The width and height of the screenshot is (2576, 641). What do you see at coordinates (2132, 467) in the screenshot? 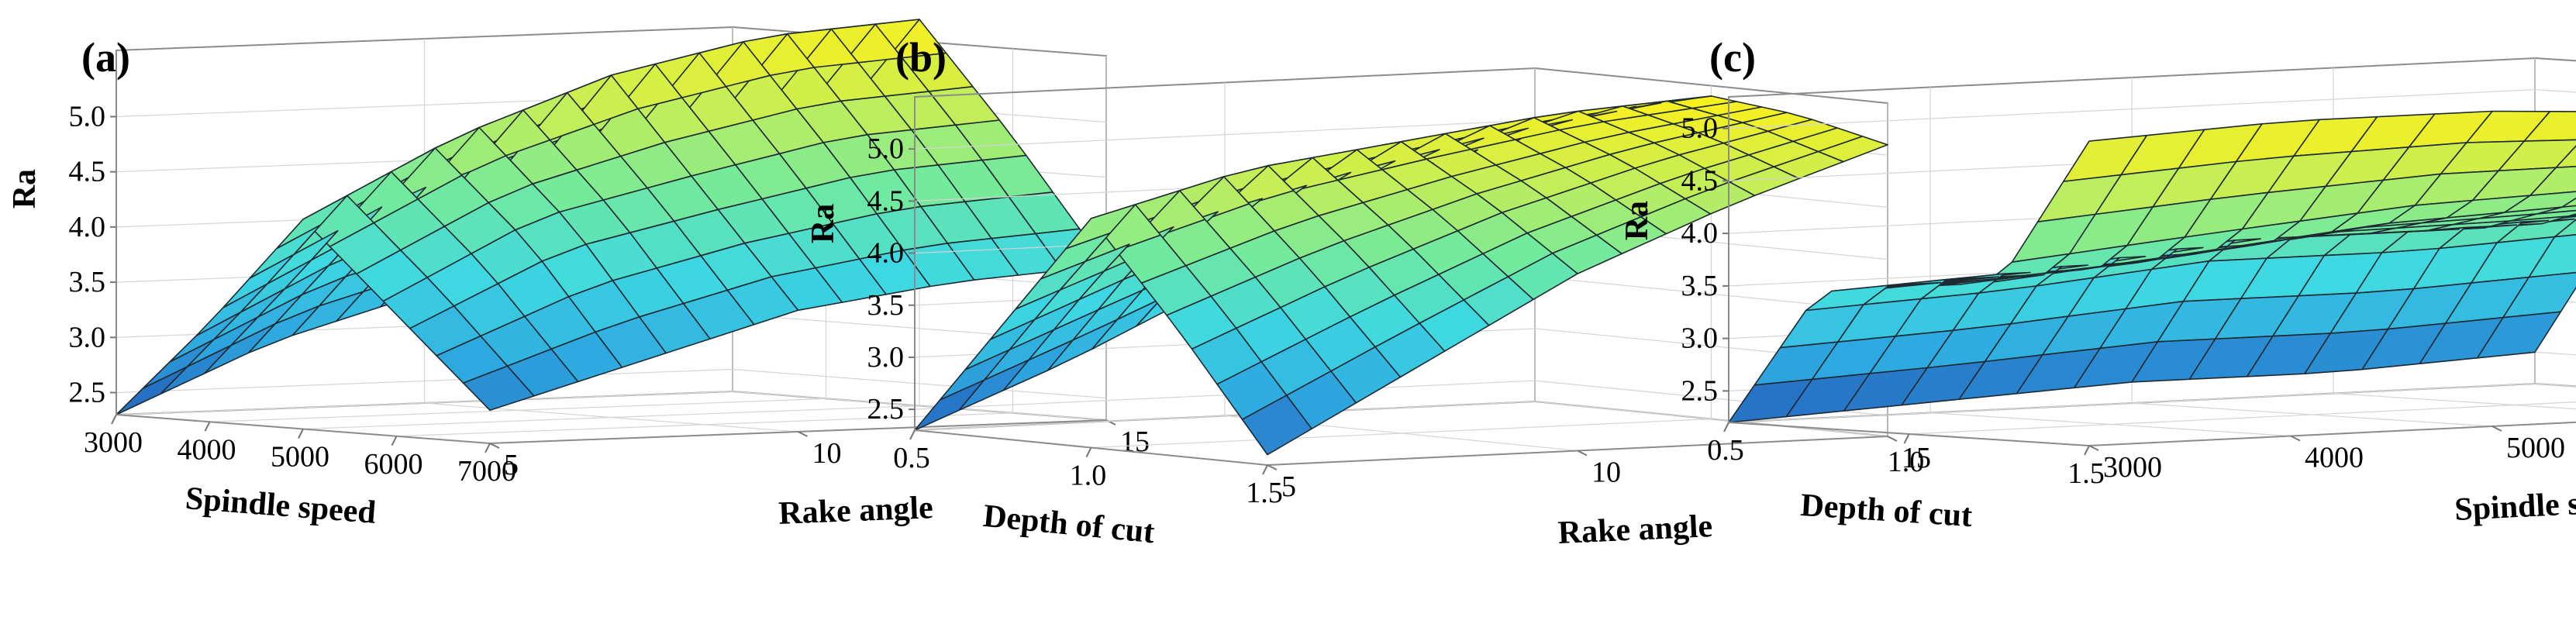
I see `y-tick-label: 3000` at bounding box center [2132, 467].